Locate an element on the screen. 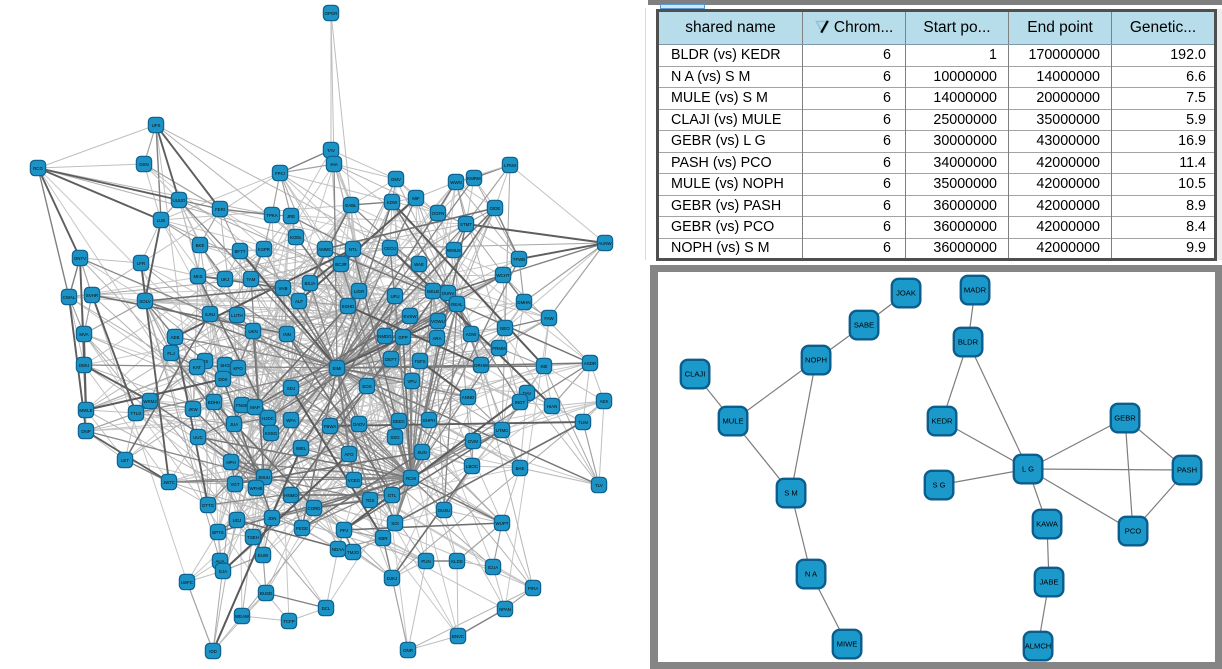  svg-text: SVHR is located at coordinates (92, 295).